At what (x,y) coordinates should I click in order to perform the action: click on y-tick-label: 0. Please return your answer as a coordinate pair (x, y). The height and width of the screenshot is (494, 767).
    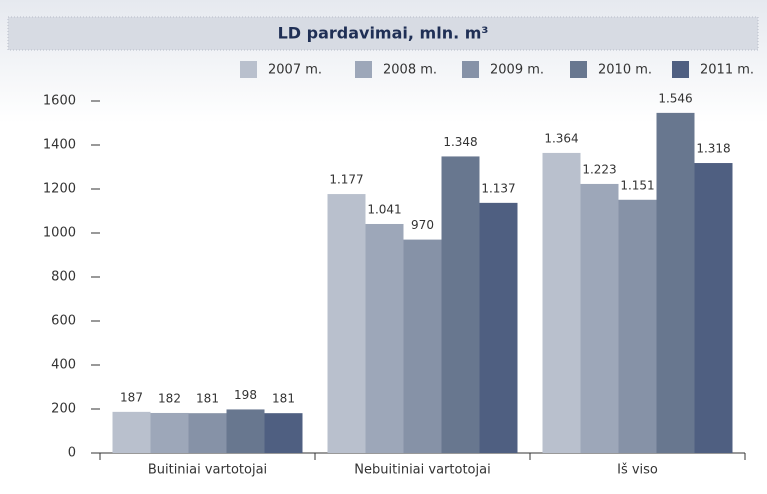
    Looking at the image, I should click on (72, 453).